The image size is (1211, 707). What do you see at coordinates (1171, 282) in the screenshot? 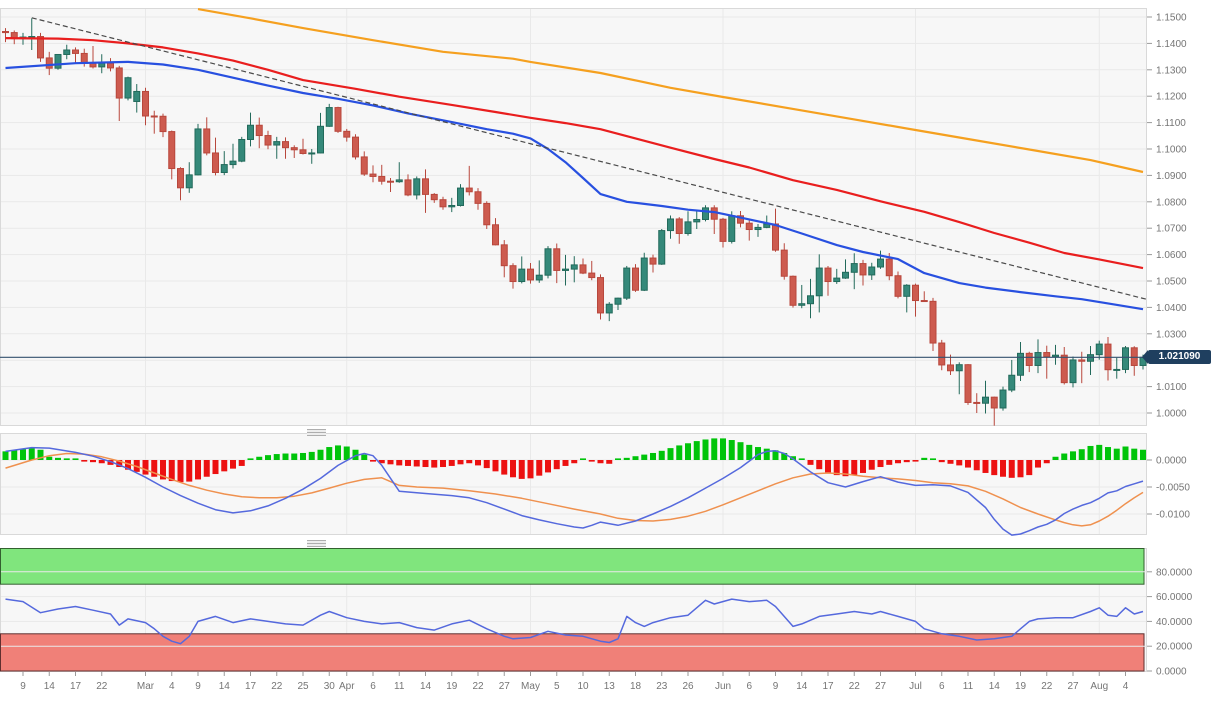
I see `price-axis-label: 1.0500` at bounding box center [1171, 282].